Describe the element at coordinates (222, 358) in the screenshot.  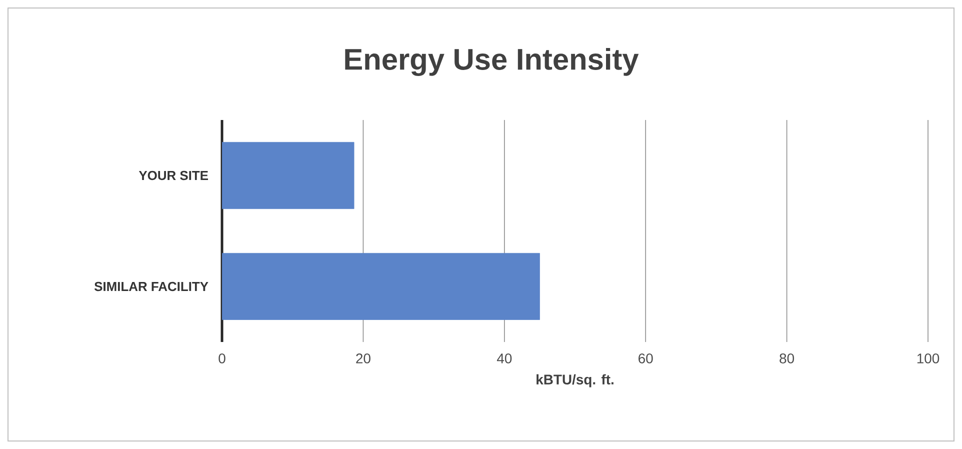
I see `x-tick-label: 0` at that location.